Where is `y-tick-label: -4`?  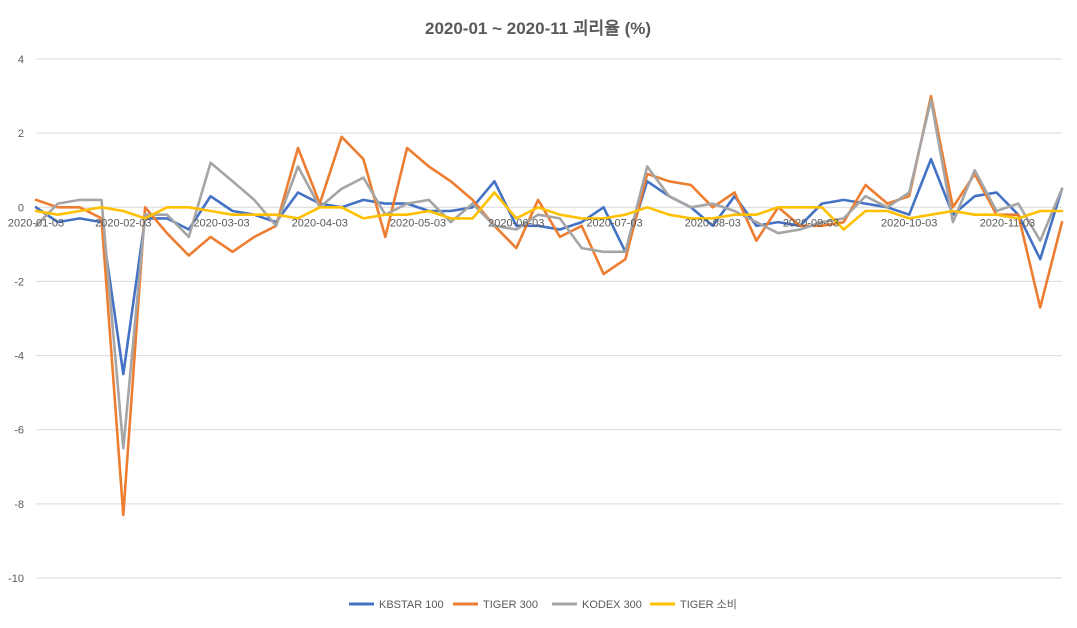
y-tick-label: -4 is located at coordinates (19, 357).